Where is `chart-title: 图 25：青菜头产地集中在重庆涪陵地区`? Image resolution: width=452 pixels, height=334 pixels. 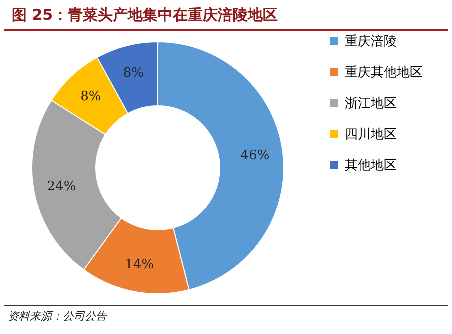
chart-title: 图 25：青菜头产地集中在重庆涪陵地区 is located at coordinates (226, 15).